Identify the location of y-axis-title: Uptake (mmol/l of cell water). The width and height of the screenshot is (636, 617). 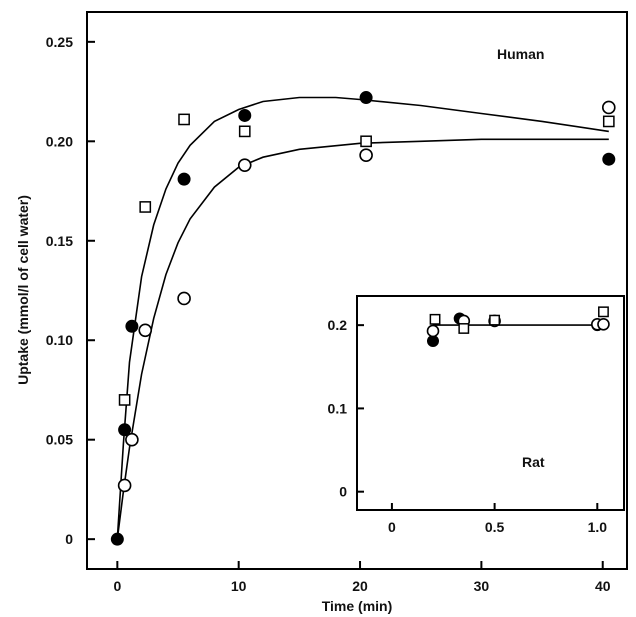
(23, 290).